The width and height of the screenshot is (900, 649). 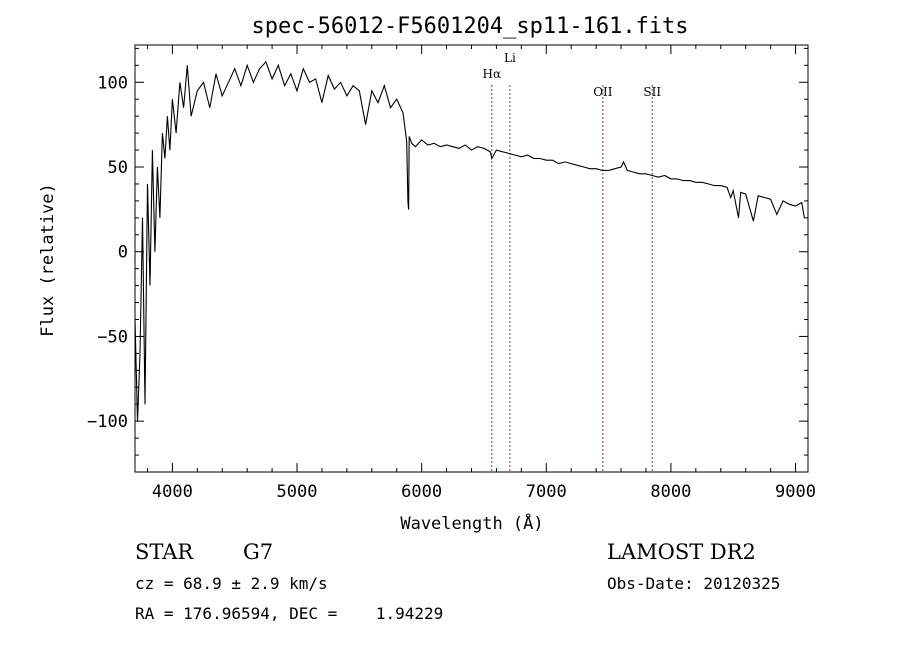 I want to click on redshift-value: cz = 68.9 ± 2.9 km/s, so click(x=231, y=583).